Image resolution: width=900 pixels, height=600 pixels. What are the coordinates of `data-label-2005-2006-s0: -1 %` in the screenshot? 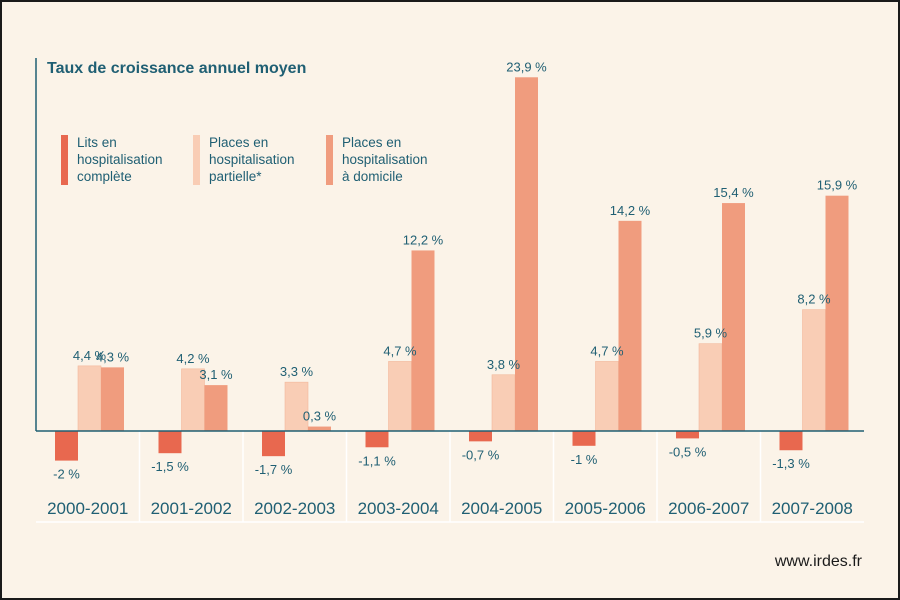 It's located at (584, 459).